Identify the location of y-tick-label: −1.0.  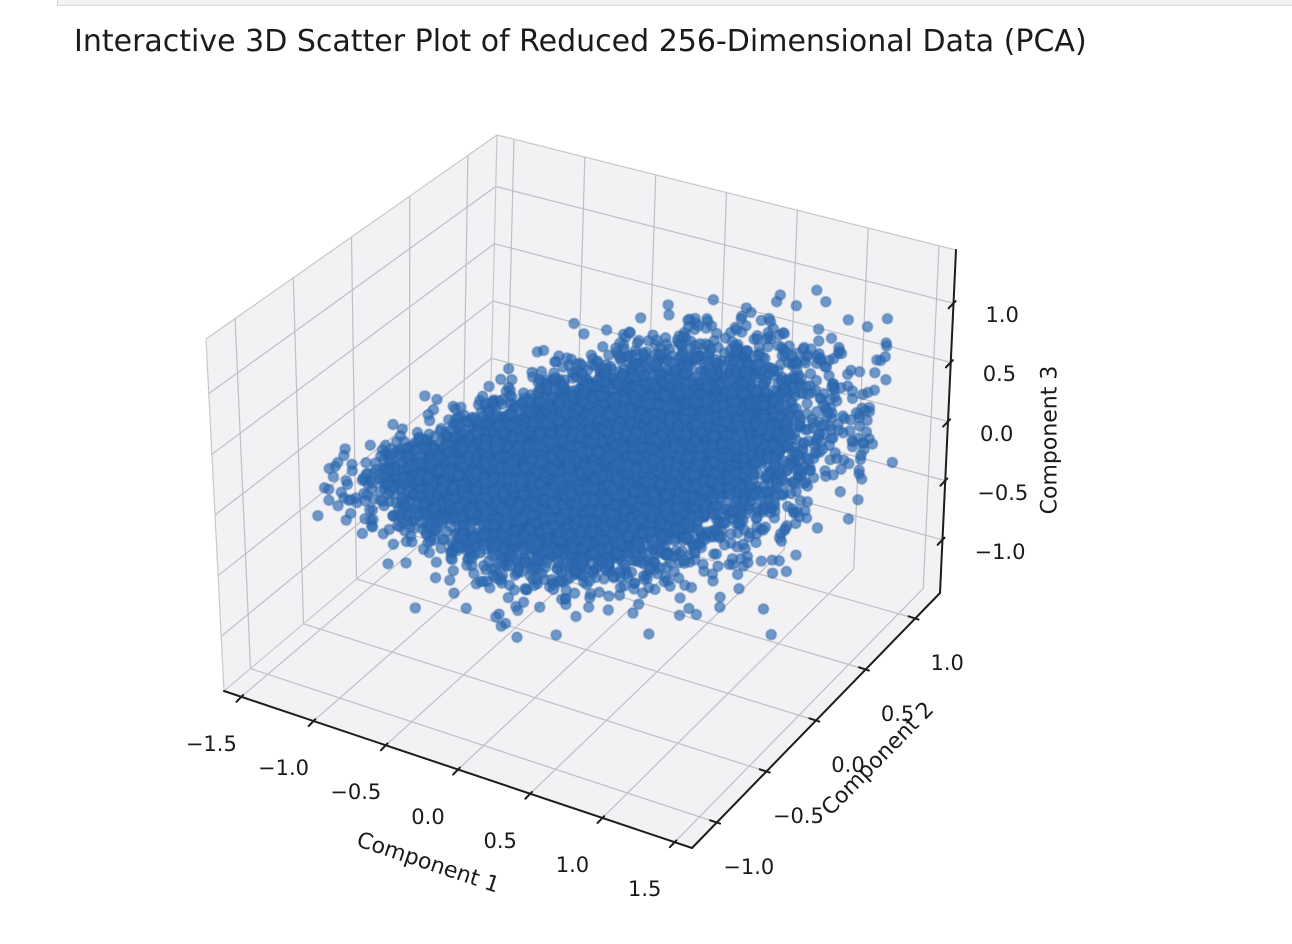
(749, 866).